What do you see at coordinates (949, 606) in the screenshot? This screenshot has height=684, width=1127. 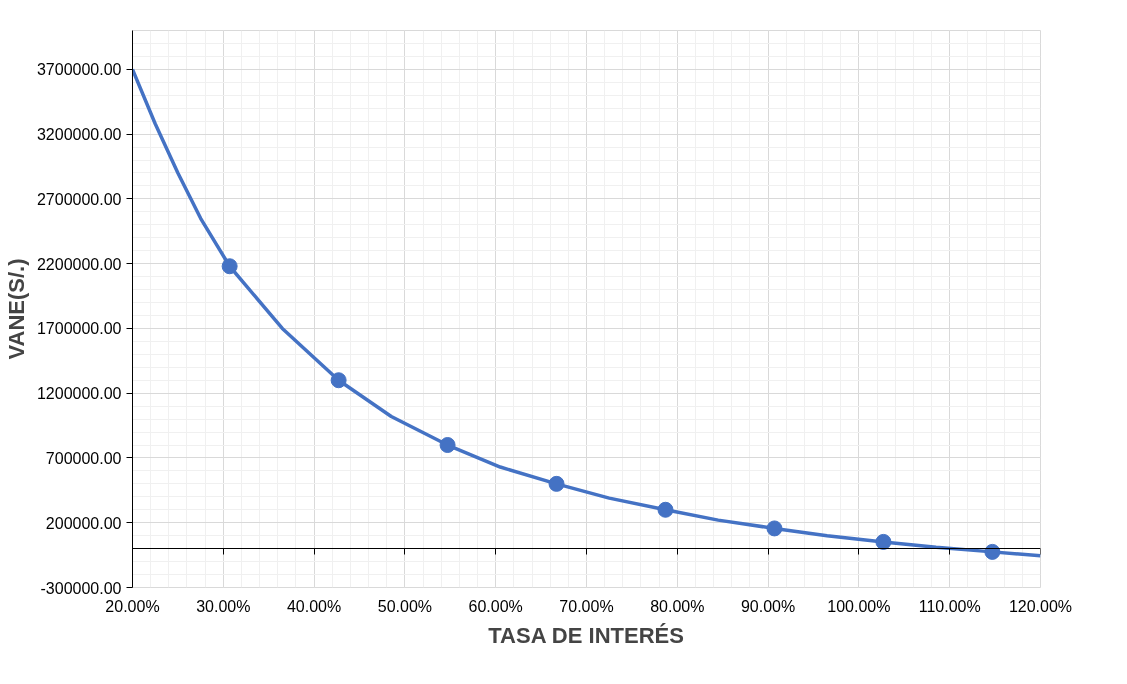 I see `x-tick-label: 110.00%` at bounding box center [949, 606].